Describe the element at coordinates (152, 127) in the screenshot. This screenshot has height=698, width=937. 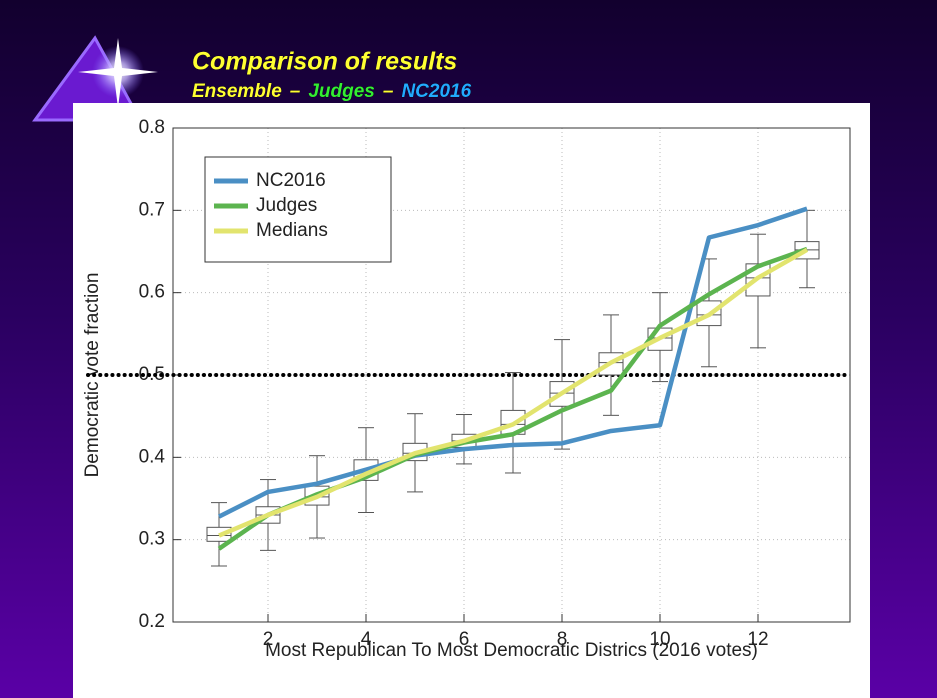
I see `y-tick-label: 0.8` at that location.